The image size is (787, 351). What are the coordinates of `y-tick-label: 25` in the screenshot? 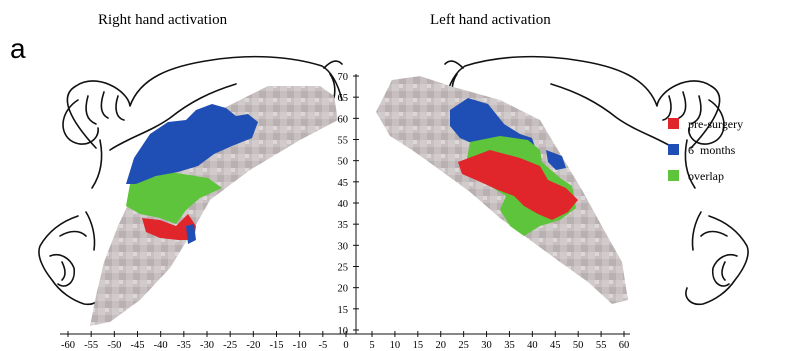 It's located at (343, 268).